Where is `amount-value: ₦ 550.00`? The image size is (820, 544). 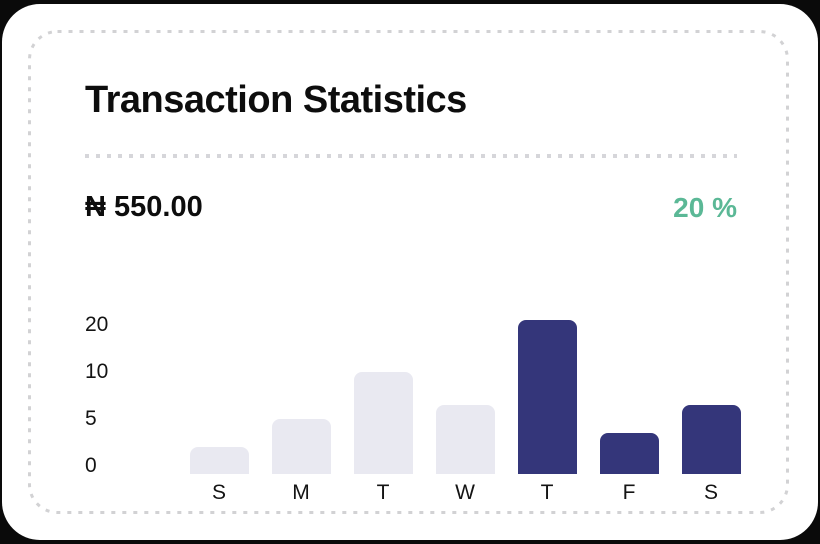
amount-value: ₦ 550.00 is located at coordinates (144, 207).